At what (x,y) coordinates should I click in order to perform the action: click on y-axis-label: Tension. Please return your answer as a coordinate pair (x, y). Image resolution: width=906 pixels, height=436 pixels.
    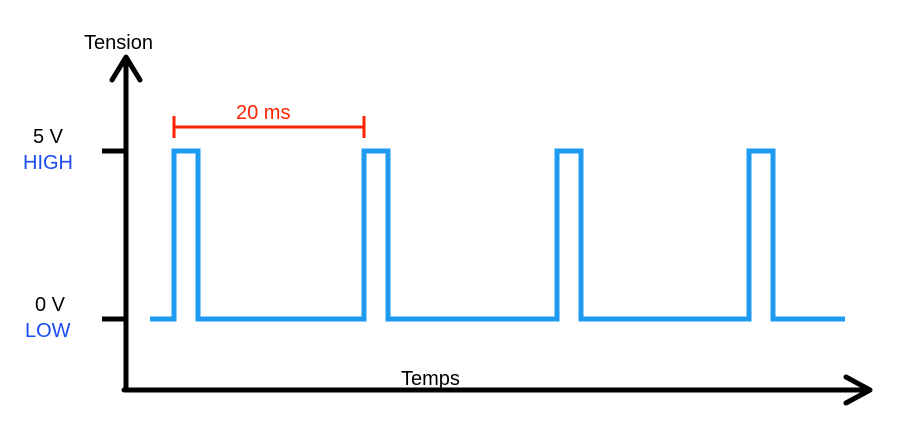
    Looking at the image, I should click on (118, 43).